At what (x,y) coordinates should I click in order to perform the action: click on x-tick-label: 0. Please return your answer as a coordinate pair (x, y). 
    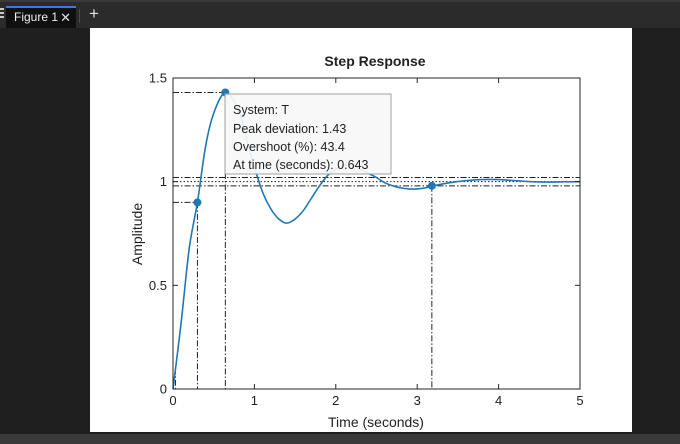
    Looking at the image, I should click on (172, 400).